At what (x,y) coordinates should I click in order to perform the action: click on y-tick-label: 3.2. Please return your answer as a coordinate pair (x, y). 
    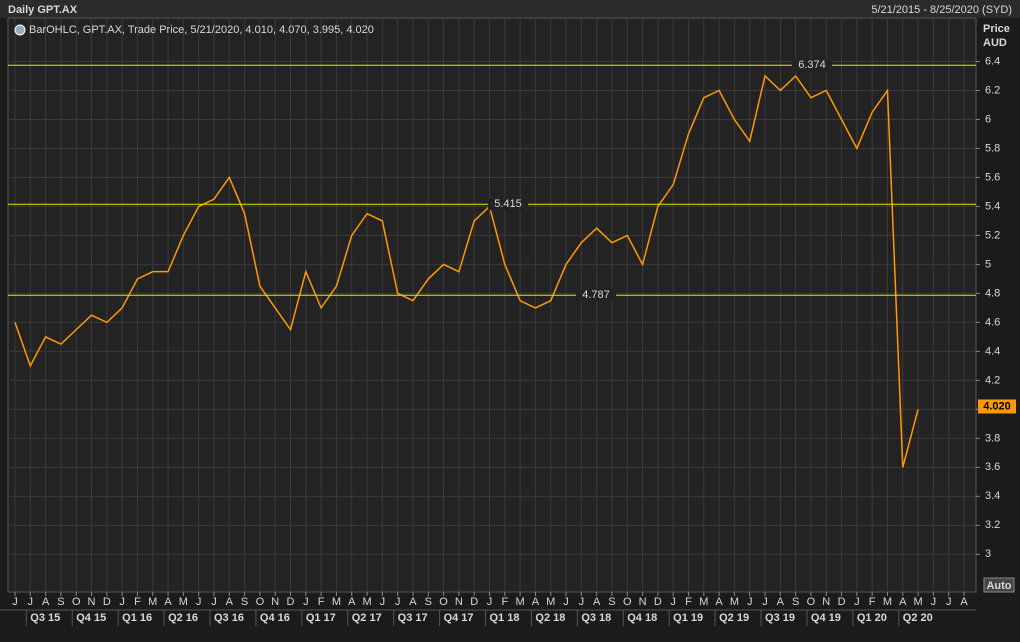
    Looking at the image, I should click on (992, 525).